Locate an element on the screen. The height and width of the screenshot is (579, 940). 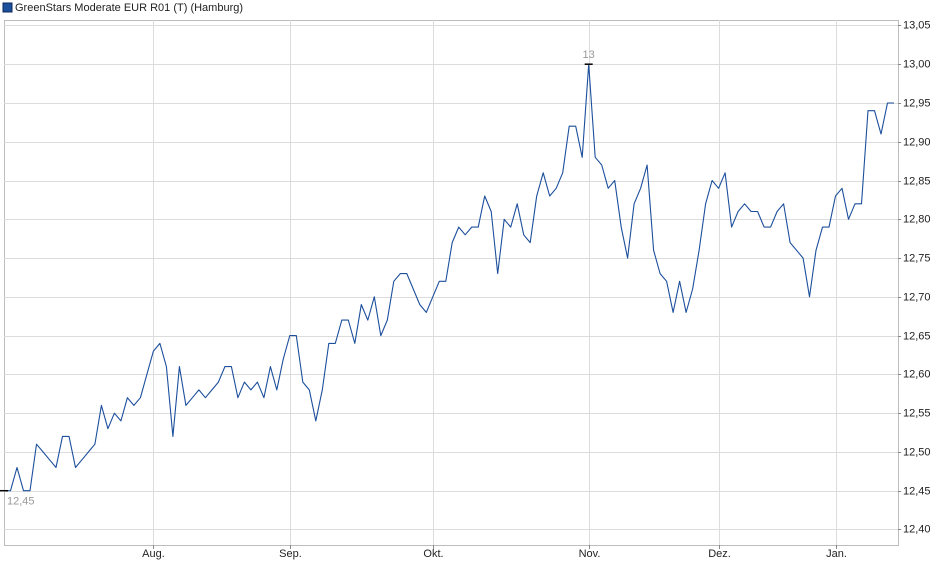
x-tick-label: Jan. is located at coordinates (836, 554).